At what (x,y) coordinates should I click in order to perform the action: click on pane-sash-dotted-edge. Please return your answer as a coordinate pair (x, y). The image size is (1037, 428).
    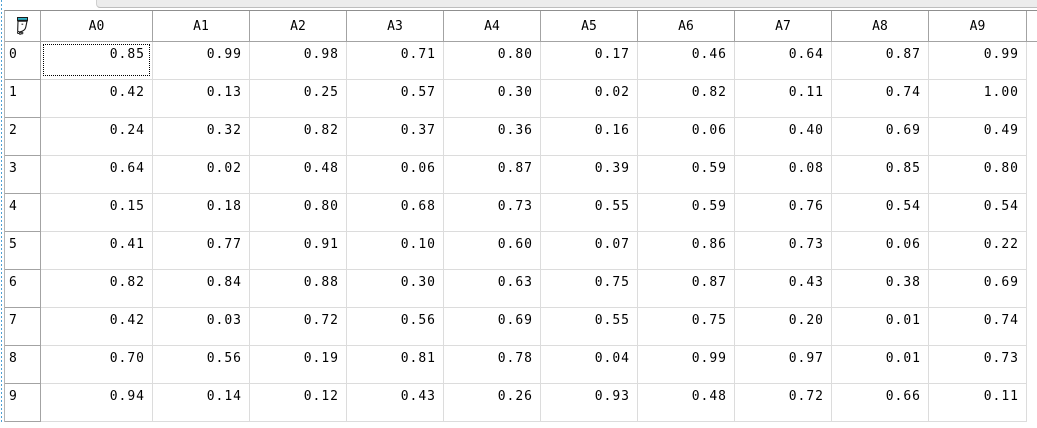
    Looking at the image, I should click on (1, 212).